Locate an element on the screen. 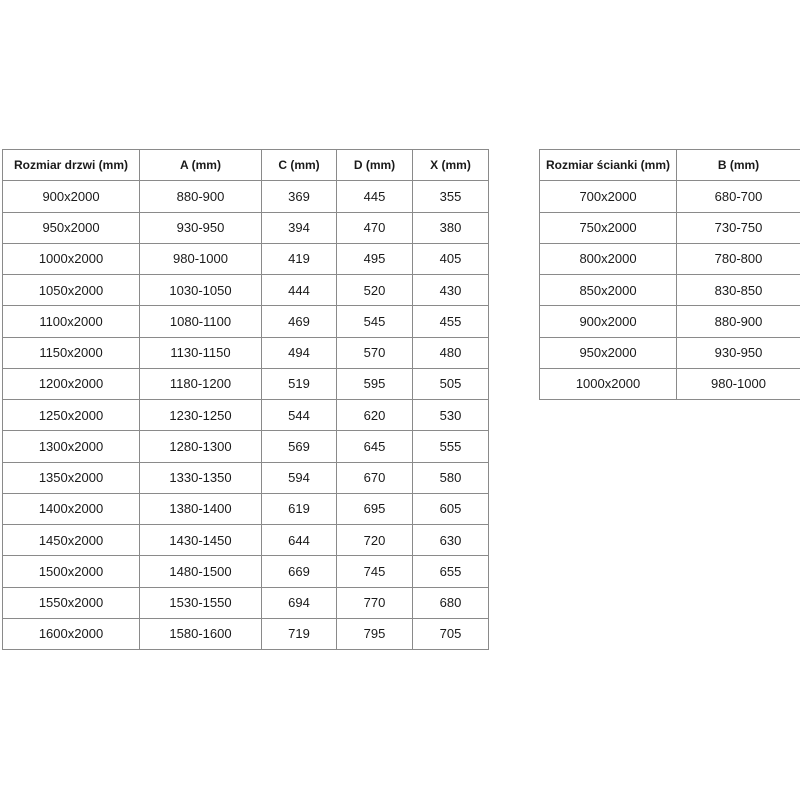  table-cell: 730-750 is located at coordinates (738, 227).